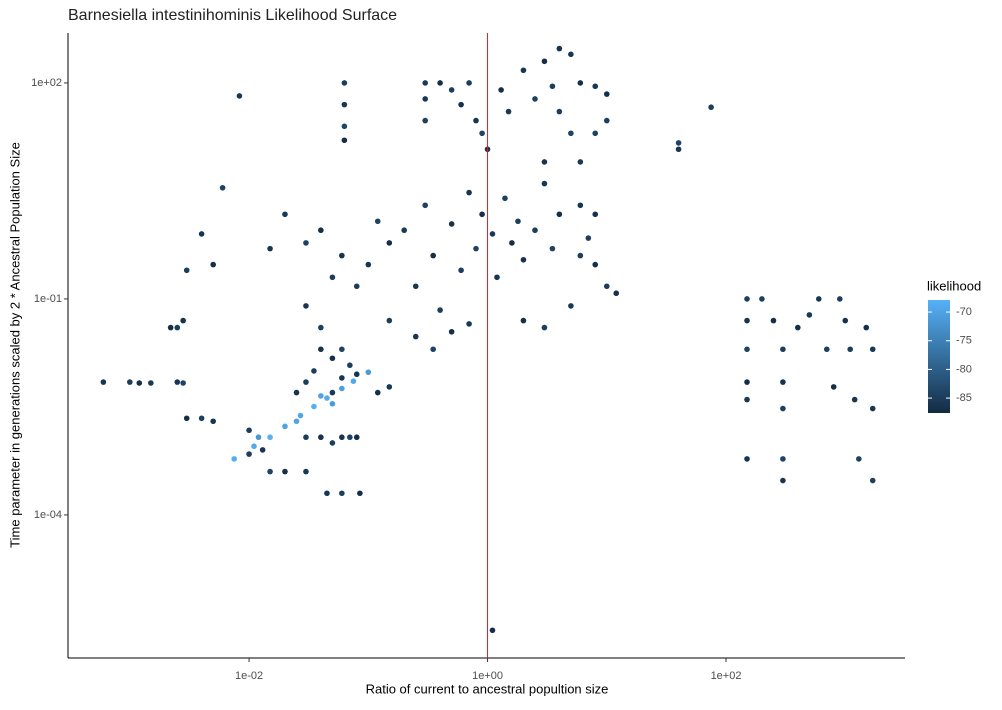 Image resolution: width=1002 pixels, height=710 pixels. Describe the element at coordinates (964, 369) in the screenshot. I see `colorbar-label: -80` at that location.